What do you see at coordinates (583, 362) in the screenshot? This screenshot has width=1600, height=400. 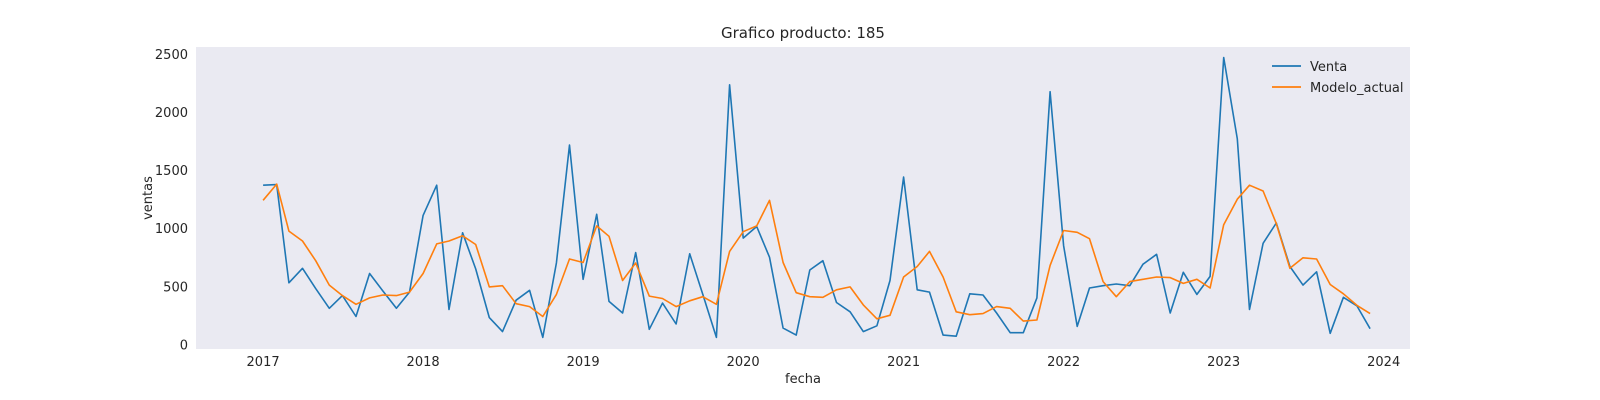 I see `x-tick-label: 2019` at bounding box center [583, 362].